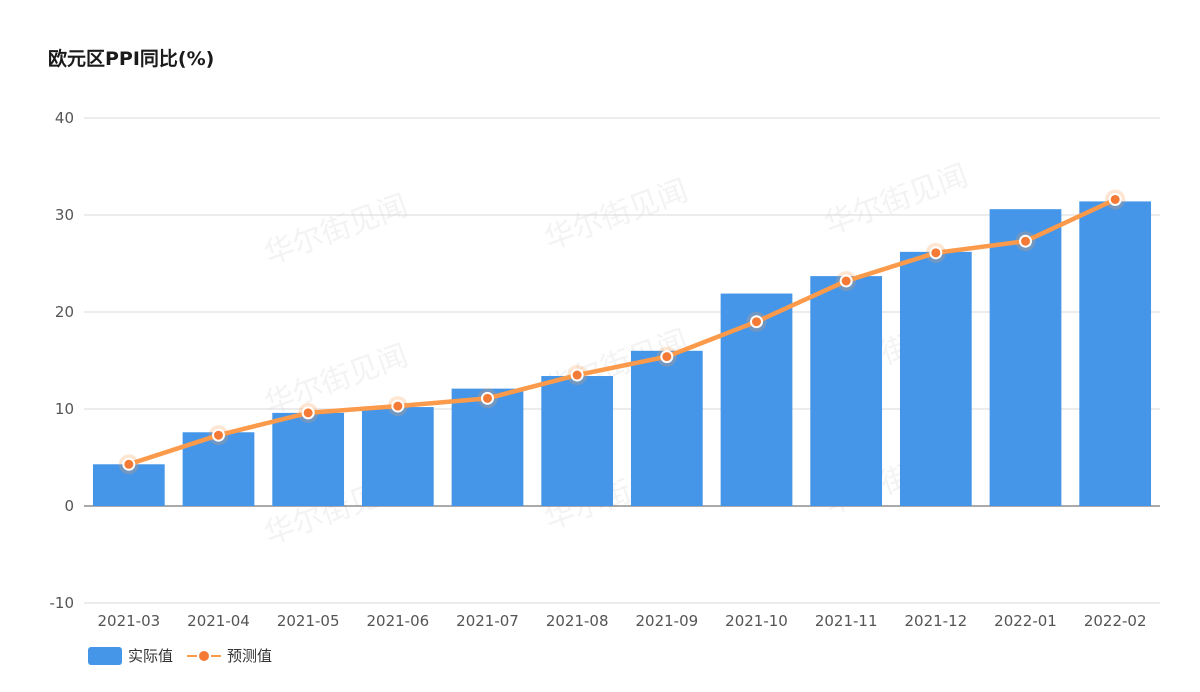 The width and height of the screenshot is (1200, 692). I want to click on x-tick-label: 2022-01, so click(1025, 621).